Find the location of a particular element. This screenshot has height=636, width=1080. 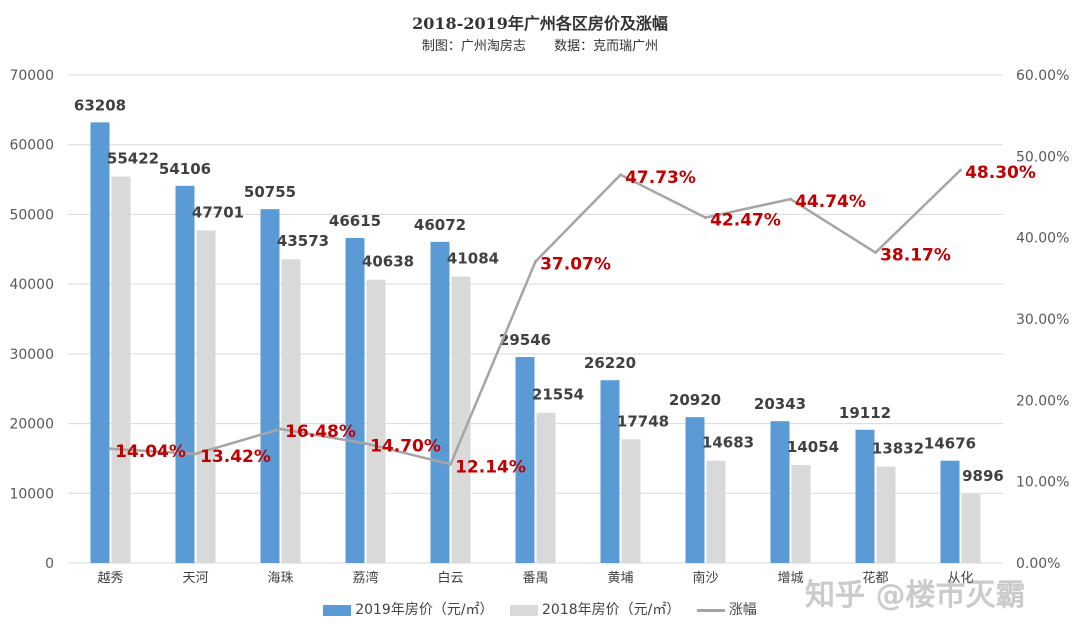

data-label-2019: 14676 is located at coordinates (950, 444).